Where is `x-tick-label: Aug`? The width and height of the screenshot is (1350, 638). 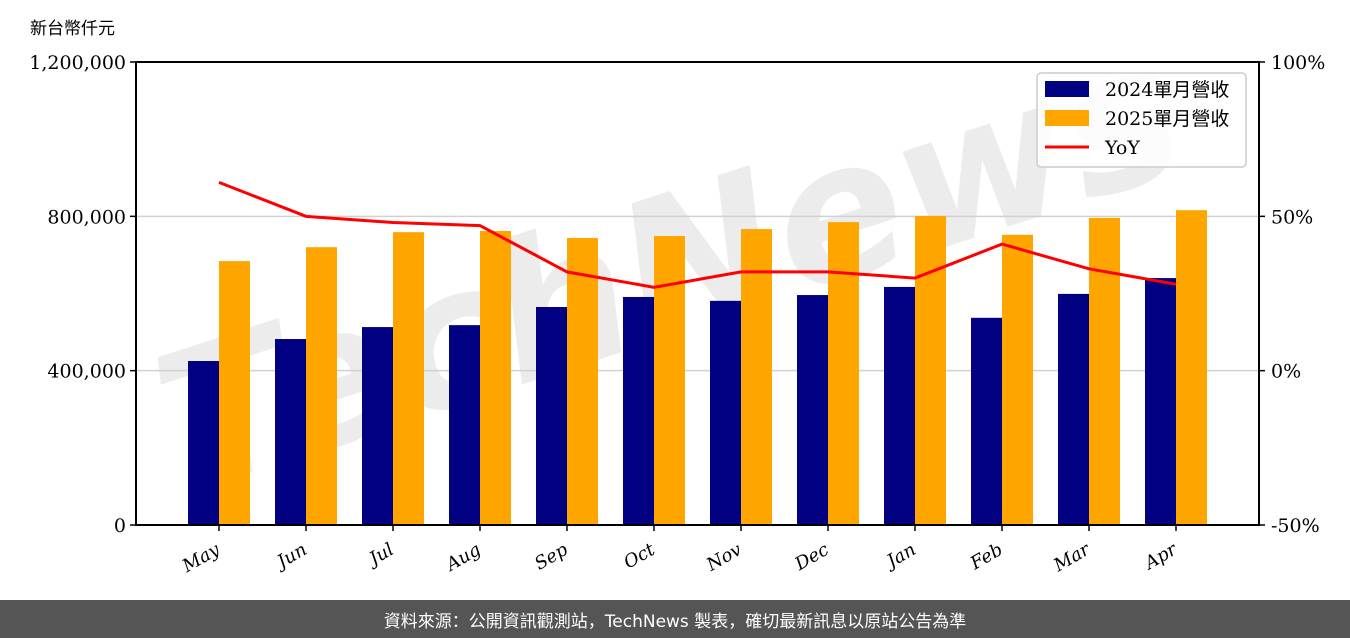 x-tick-label: Aug is located at coordinates (463, 557).